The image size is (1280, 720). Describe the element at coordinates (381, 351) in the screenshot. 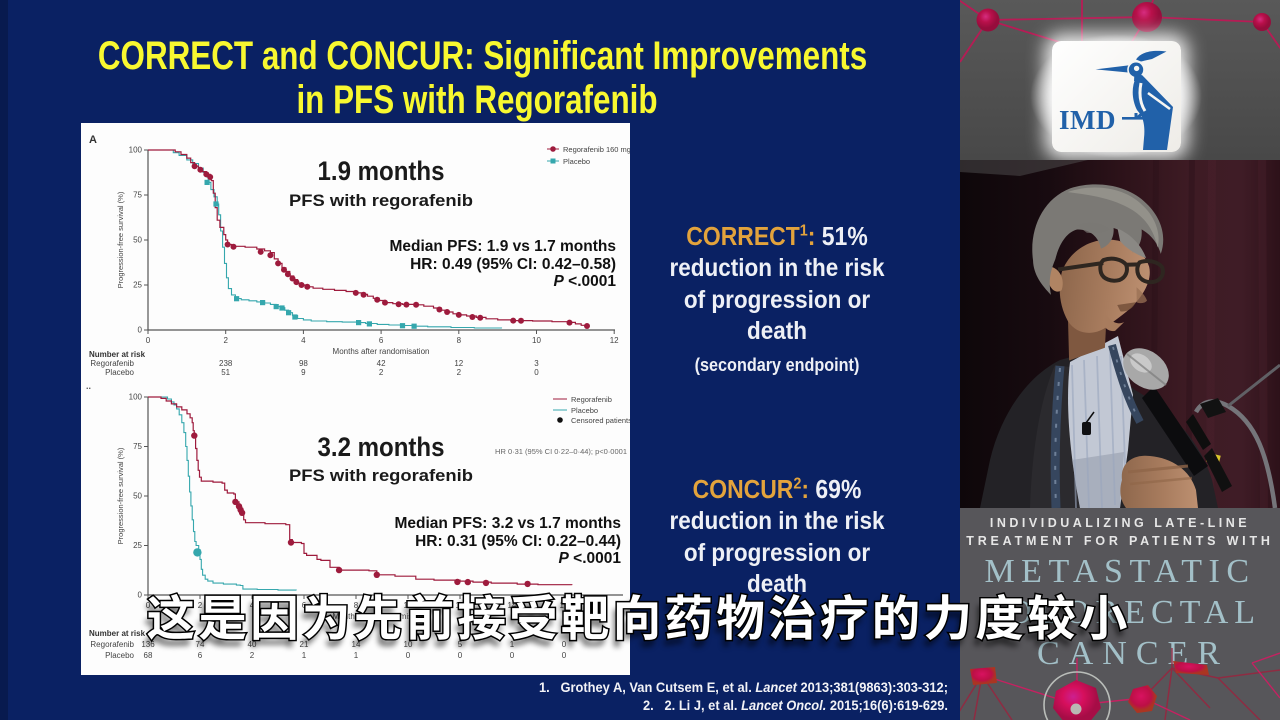

I see `svg-text: Months after randomisation` at that location.